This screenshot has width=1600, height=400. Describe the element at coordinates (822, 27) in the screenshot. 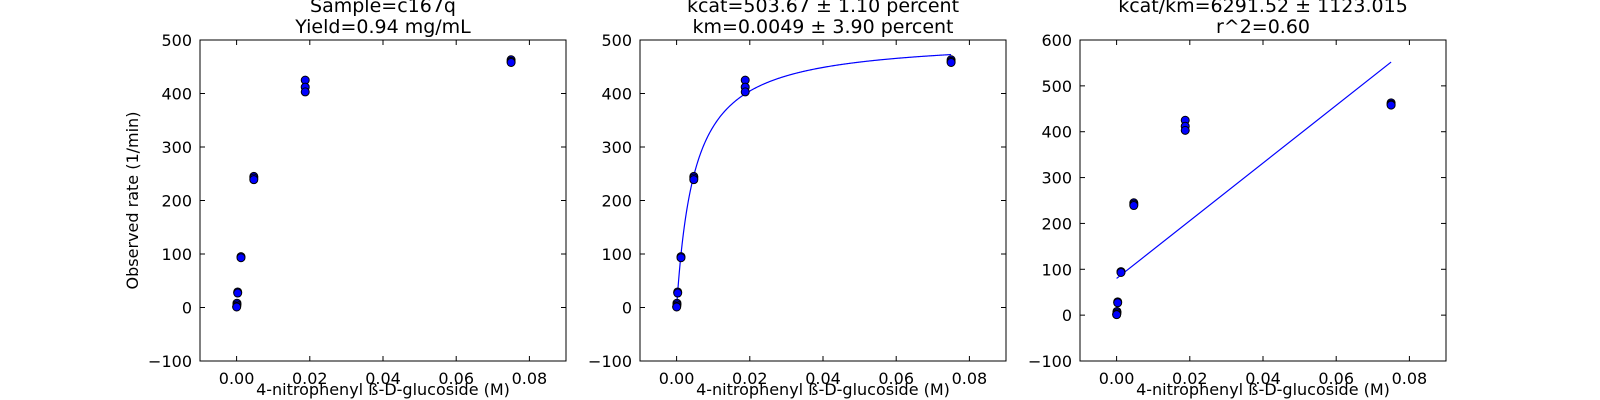

I see `chart-title-line-2: km=0.0049 ± 3.90 percent` at that location.